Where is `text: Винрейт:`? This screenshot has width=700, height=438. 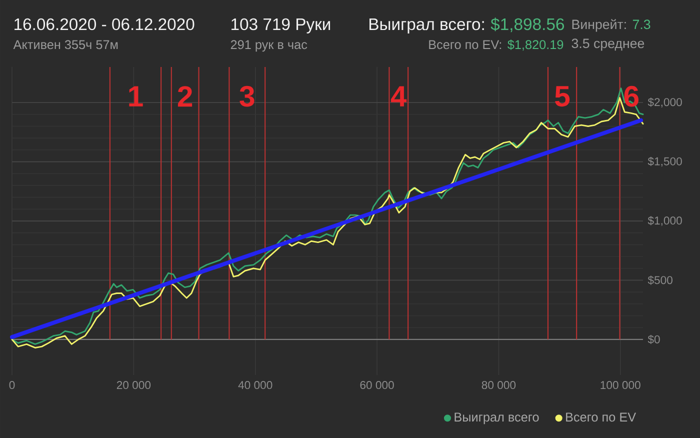
text: Винрейт: is located at coordinates (599, 25).